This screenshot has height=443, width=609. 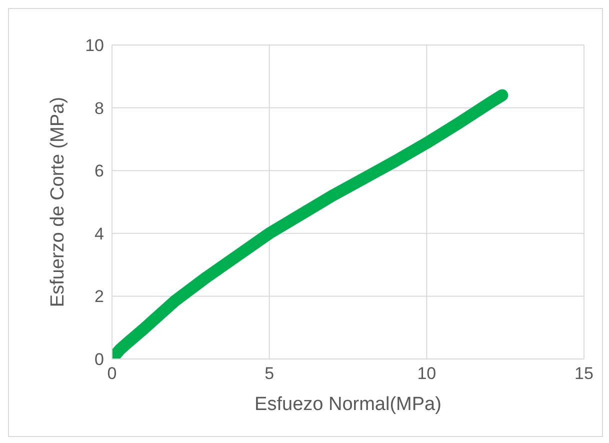 I want to click on y-tick-label: 2, so click(x=99, y=296).